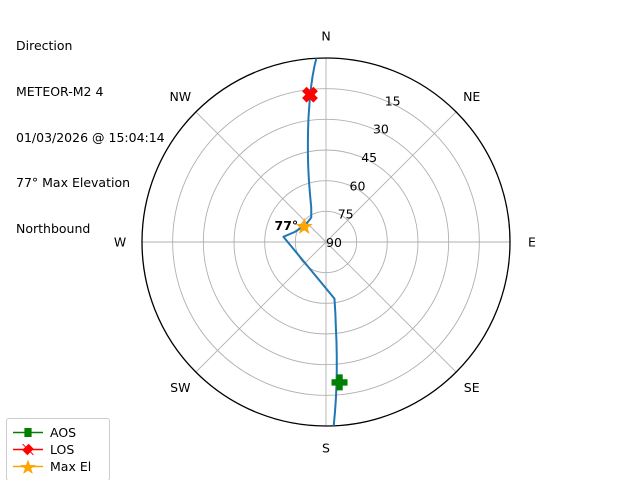 This screenshot has height=480, width=640. I want to click on compass-label-SW: SW, so click(180, 387).